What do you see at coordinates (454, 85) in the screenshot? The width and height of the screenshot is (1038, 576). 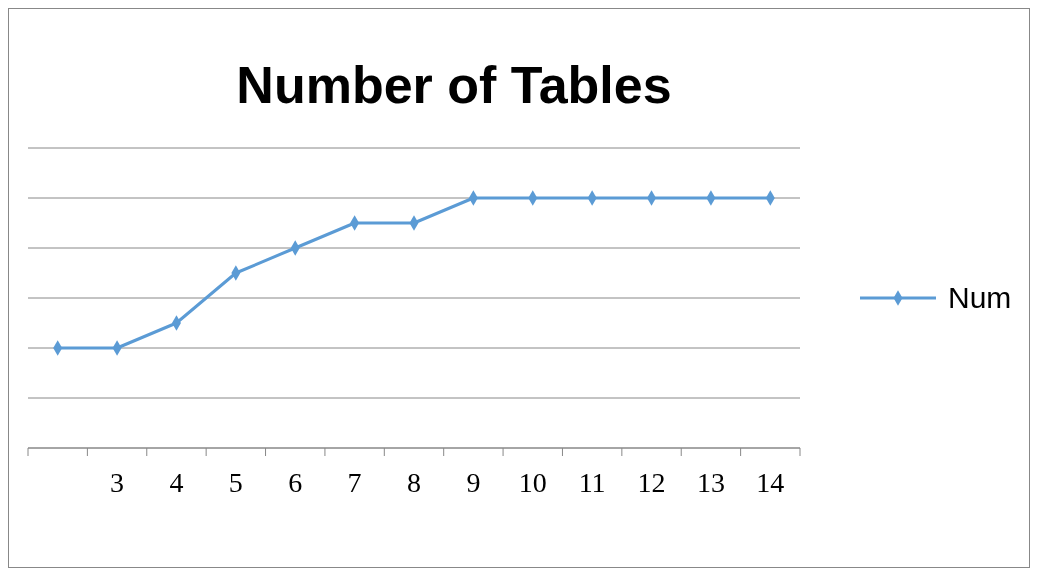 I see `chart-title: Number of Tables` at bounding box center [454, 85].